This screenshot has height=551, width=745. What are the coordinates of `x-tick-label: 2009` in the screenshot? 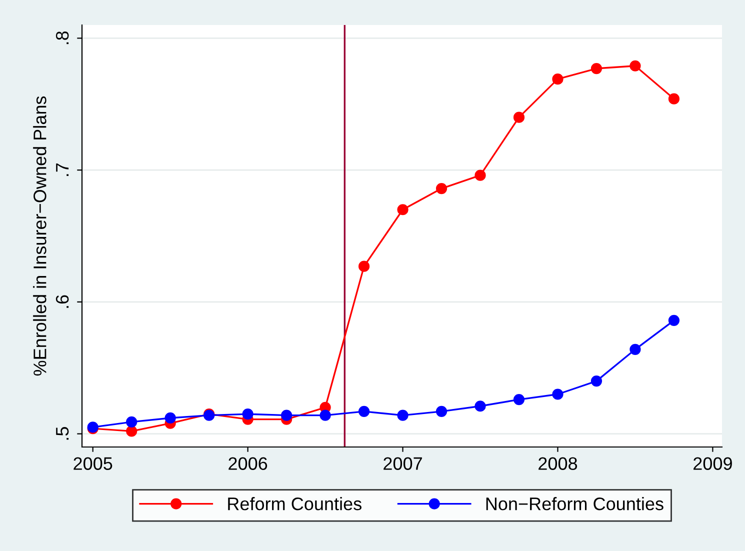 It's located at (713, 463).